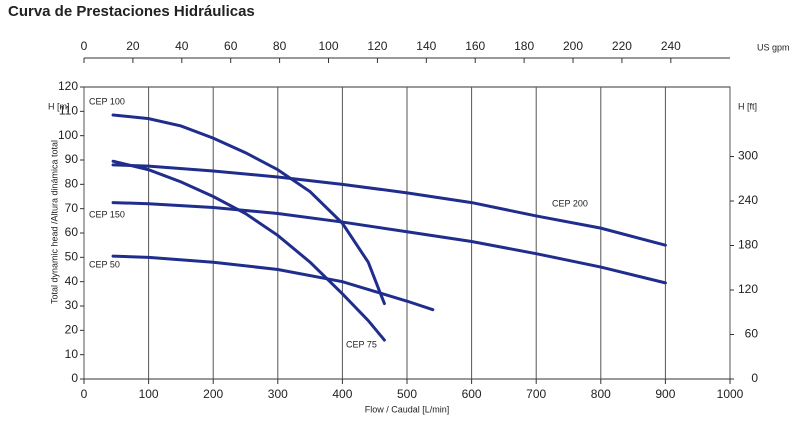 This screenshot has width=800, height=422. What do you see at coordinates (74, 378) in the screenshot?
I see `y-tick-label: 0` at bounding box center [74, 378].